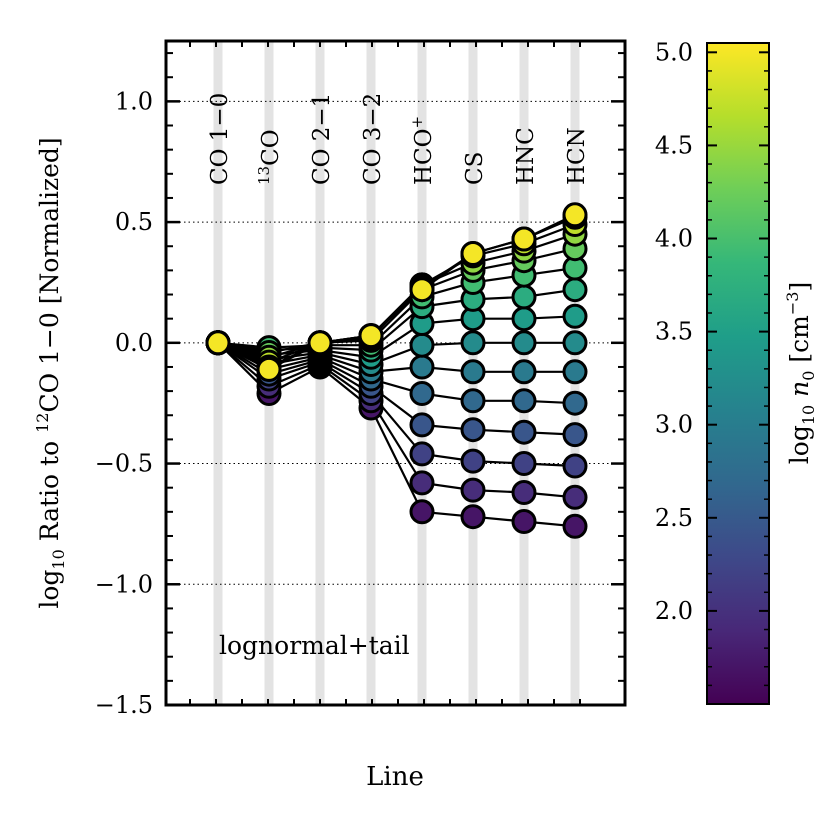 This screenshot has width=830, height=830. Describe the element at coordinates (674, 611) in the screenshot. I see `colorbar-tick-label: 2.0` at that location.